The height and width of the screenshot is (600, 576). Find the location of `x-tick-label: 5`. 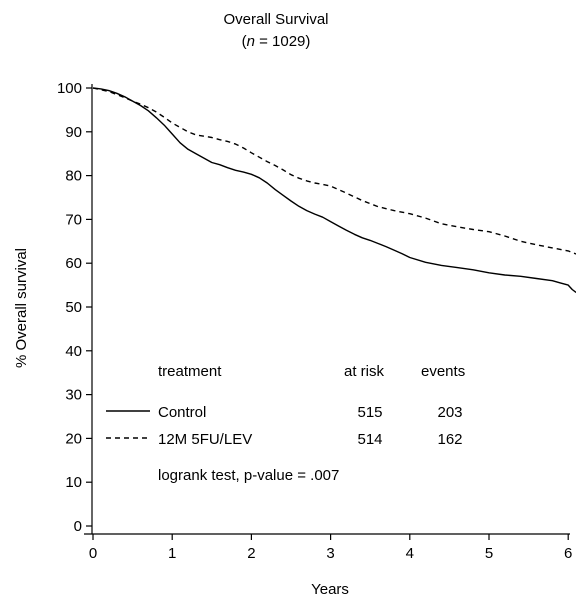

x-tick-label: 5 is located at coordinates (489, 553).